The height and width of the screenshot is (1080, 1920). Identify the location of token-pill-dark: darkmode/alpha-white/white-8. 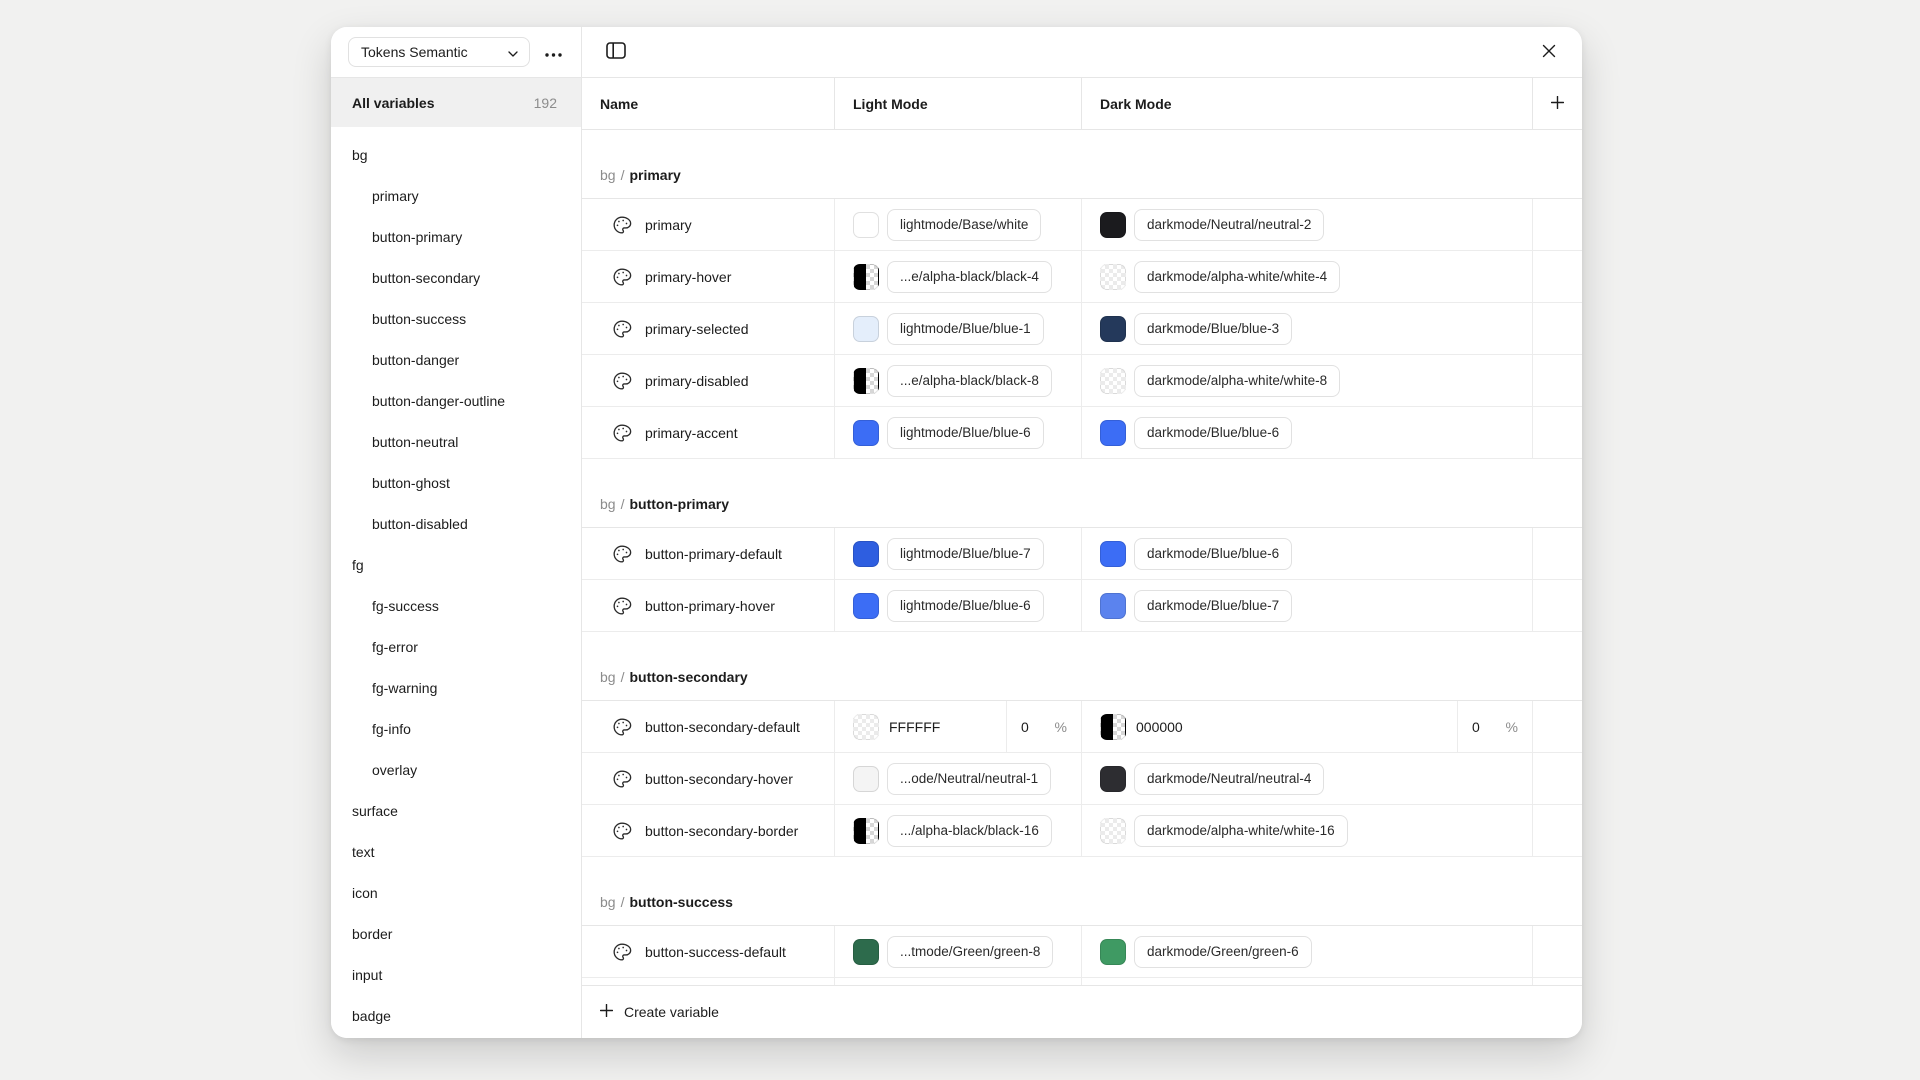
(1237, 380).